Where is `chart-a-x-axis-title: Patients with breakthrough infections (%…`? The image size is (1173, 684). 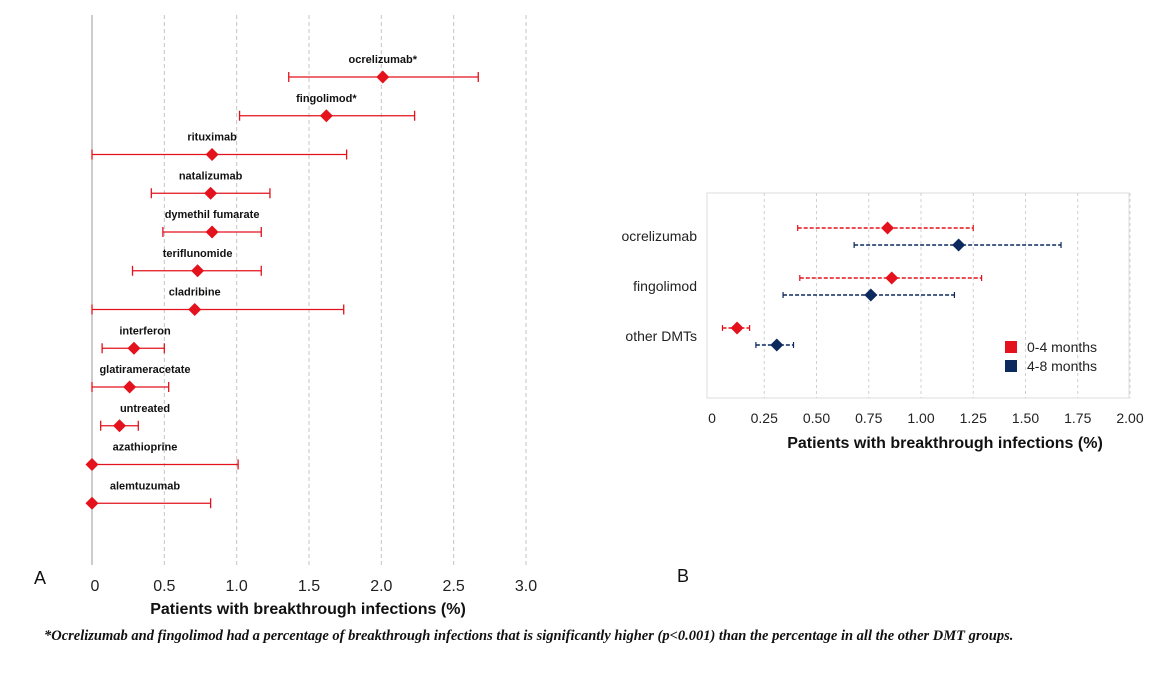
chart-a-x-axis-title: Patients with breakthrough infections (%… is located at coordinates (308, 609).